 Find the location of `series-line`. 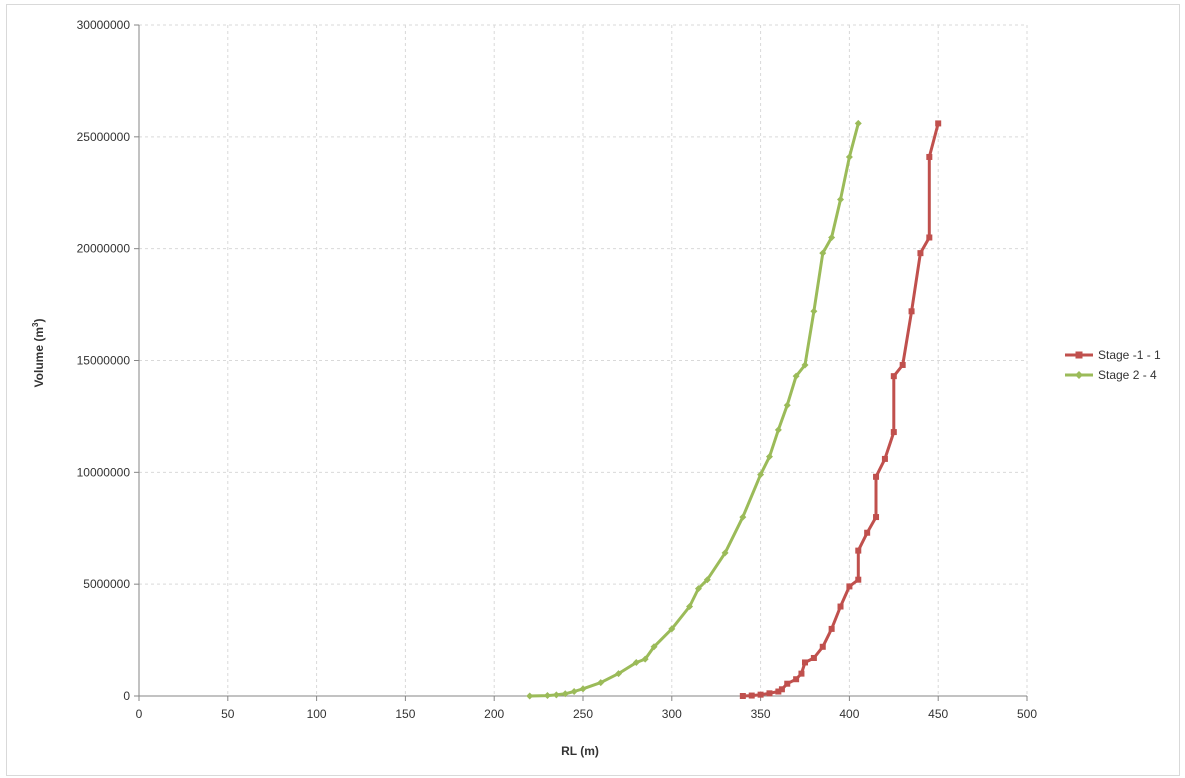

series-line is located at coordinates (841, 410).